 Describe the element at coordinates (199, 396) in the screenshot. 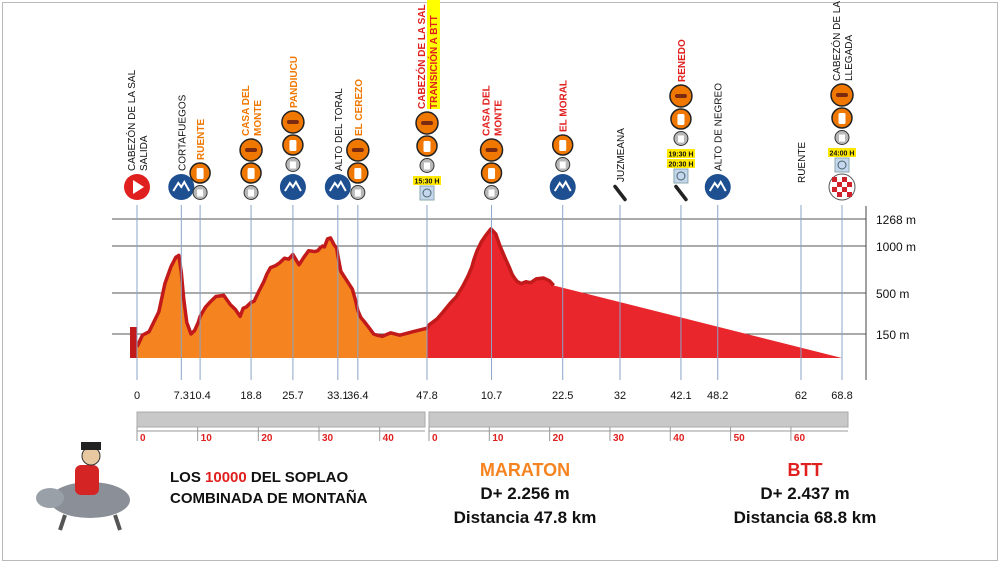

I see `x-tick-label: 10.4` at that location.